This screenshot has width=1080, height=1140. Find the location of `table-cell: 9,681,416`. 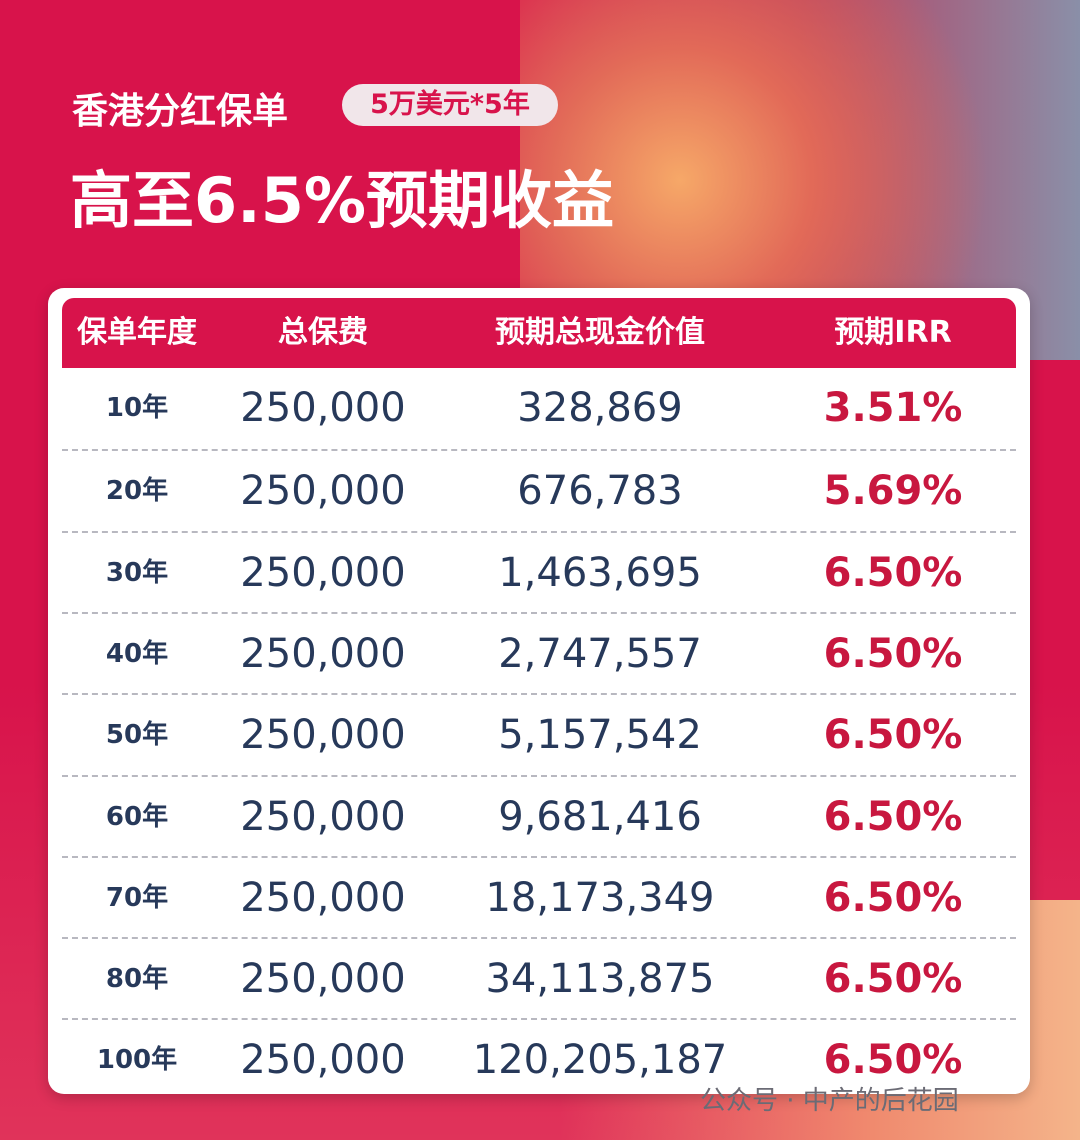

table-cell: 9,681,416 is located at coordinates (600, 816).